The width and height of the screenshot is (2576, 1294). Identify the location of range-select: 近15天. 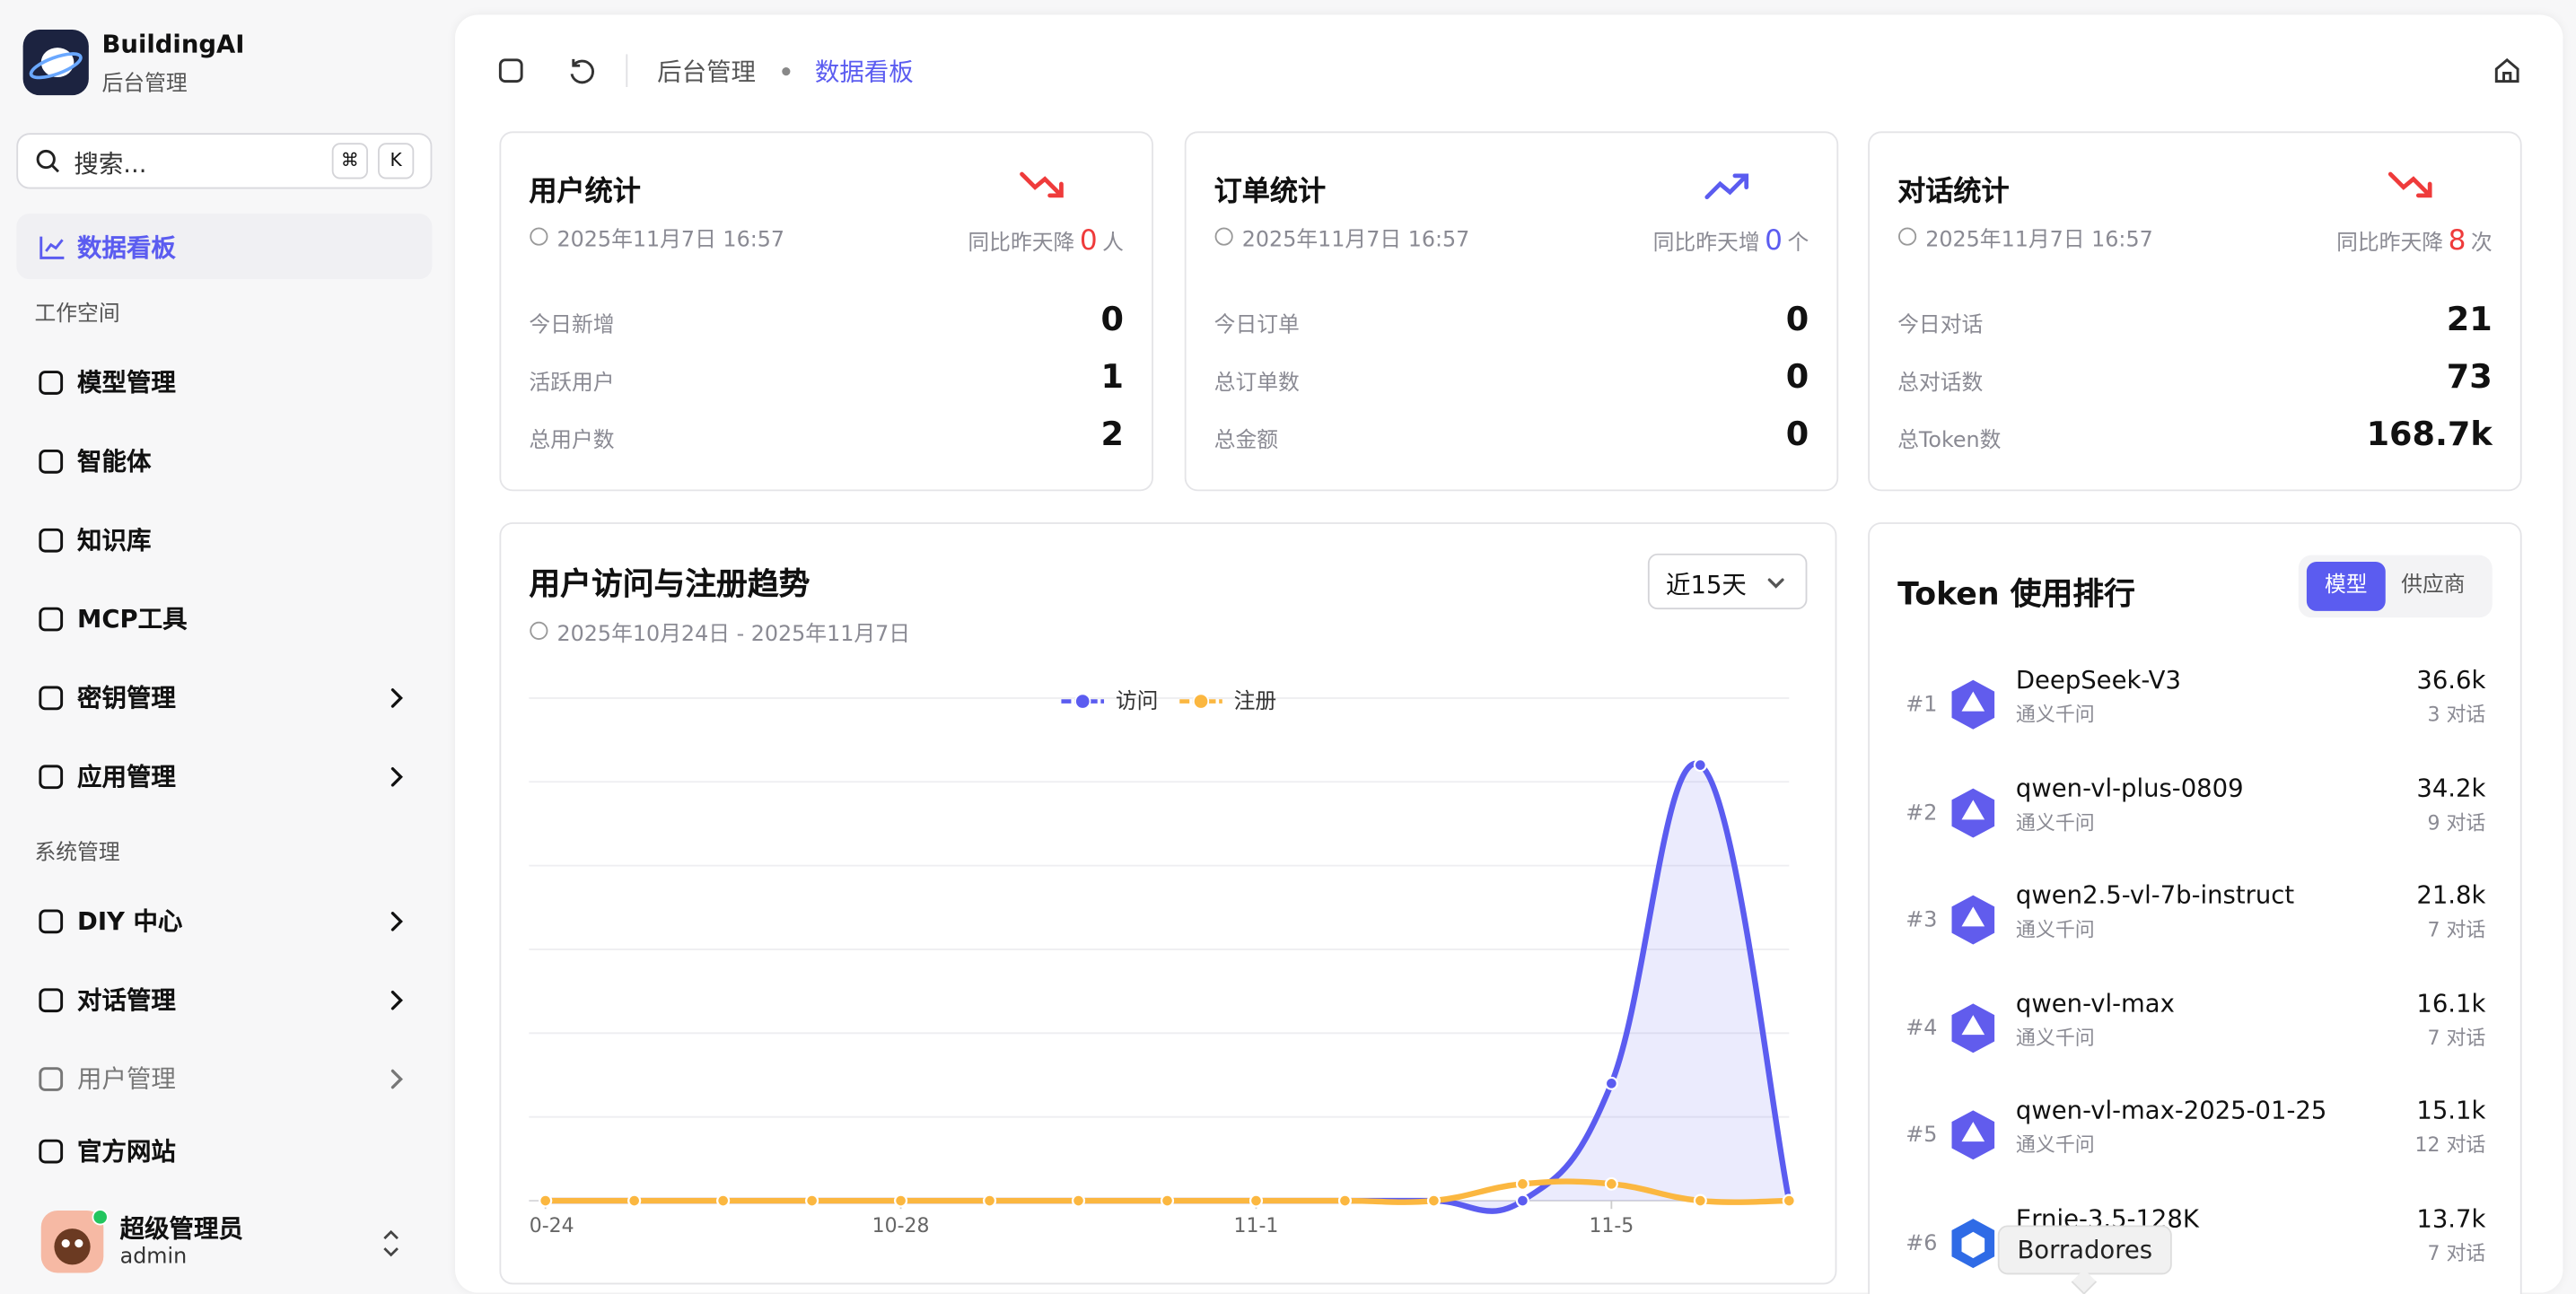
(1727, 582).